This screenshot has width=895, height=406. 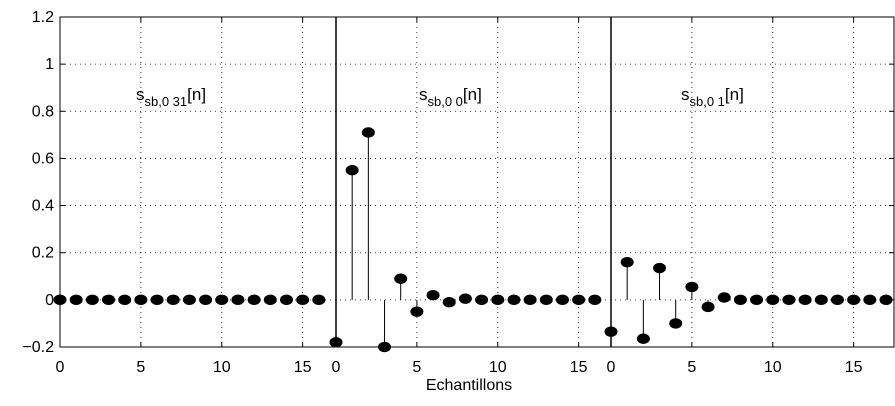 I want to click on y-tick-label: 1.2, so click(x=43, y=17).